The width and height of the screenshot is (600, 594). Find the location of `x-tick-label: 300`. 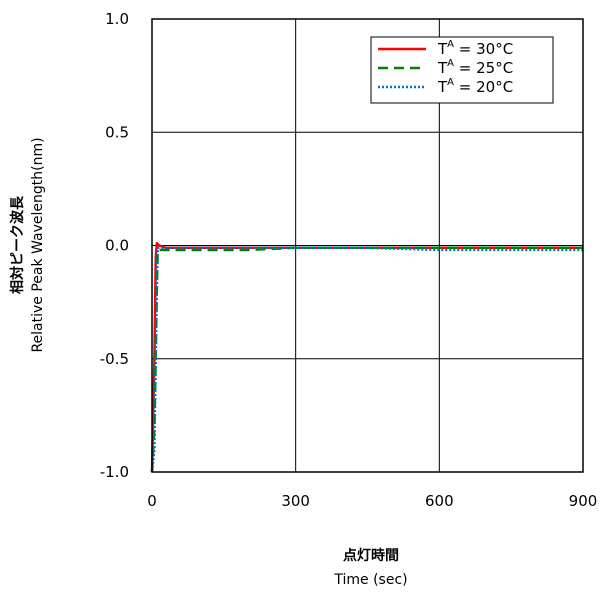

x-tick-label: 300 is located at coordinates (295, 501).